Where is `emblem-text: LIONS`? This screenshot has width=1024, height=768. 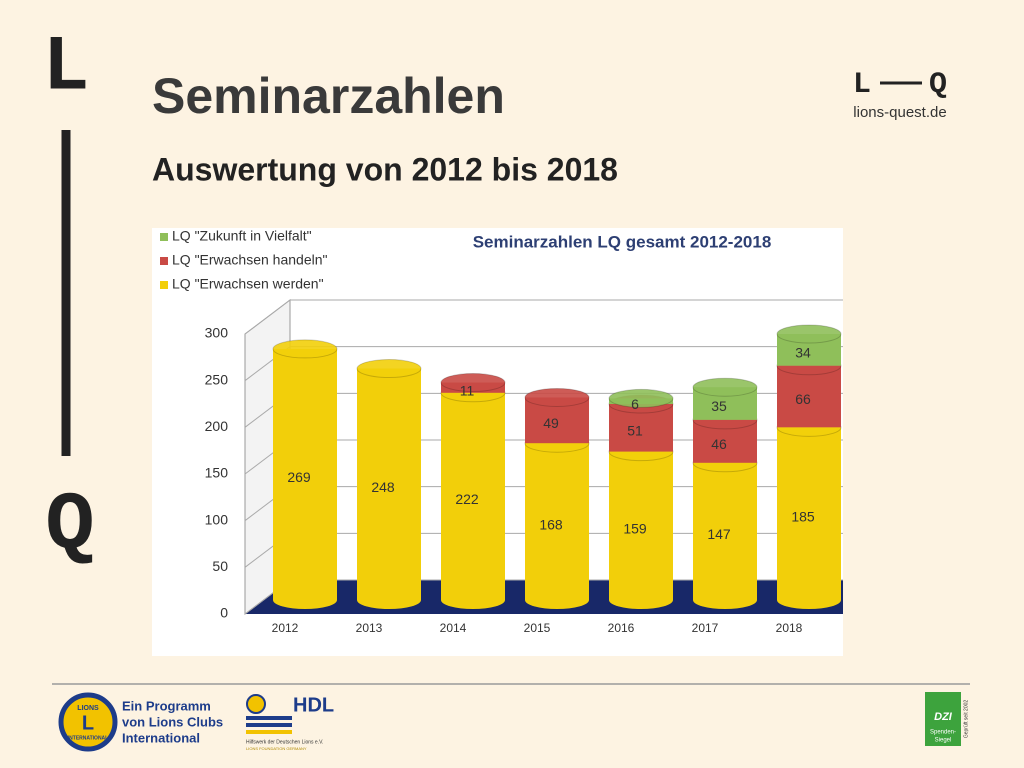 emblem-text: LIONS is located at coordinates (88, 708).